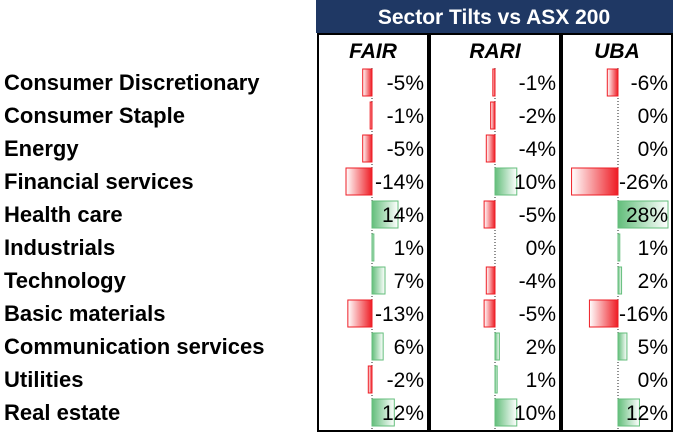 The width and height of the screenshot is (677, 434). Describe the element at coordinates (43, 379) in the screenshot. I see `sector-label: Utilities` at that location.